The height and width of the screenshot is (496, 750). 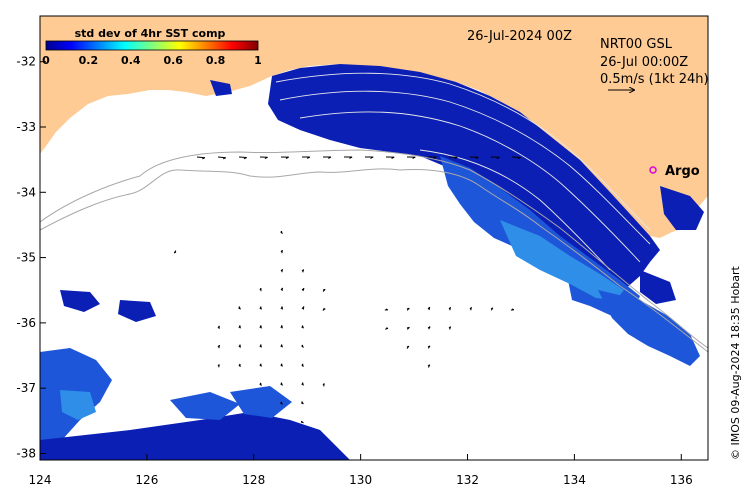 What do you see at coordinates (654, 79) in the screenshot?
I see `info-line-3: 0.5m/s (1kt 24h)` at bounding box center [654, 79].